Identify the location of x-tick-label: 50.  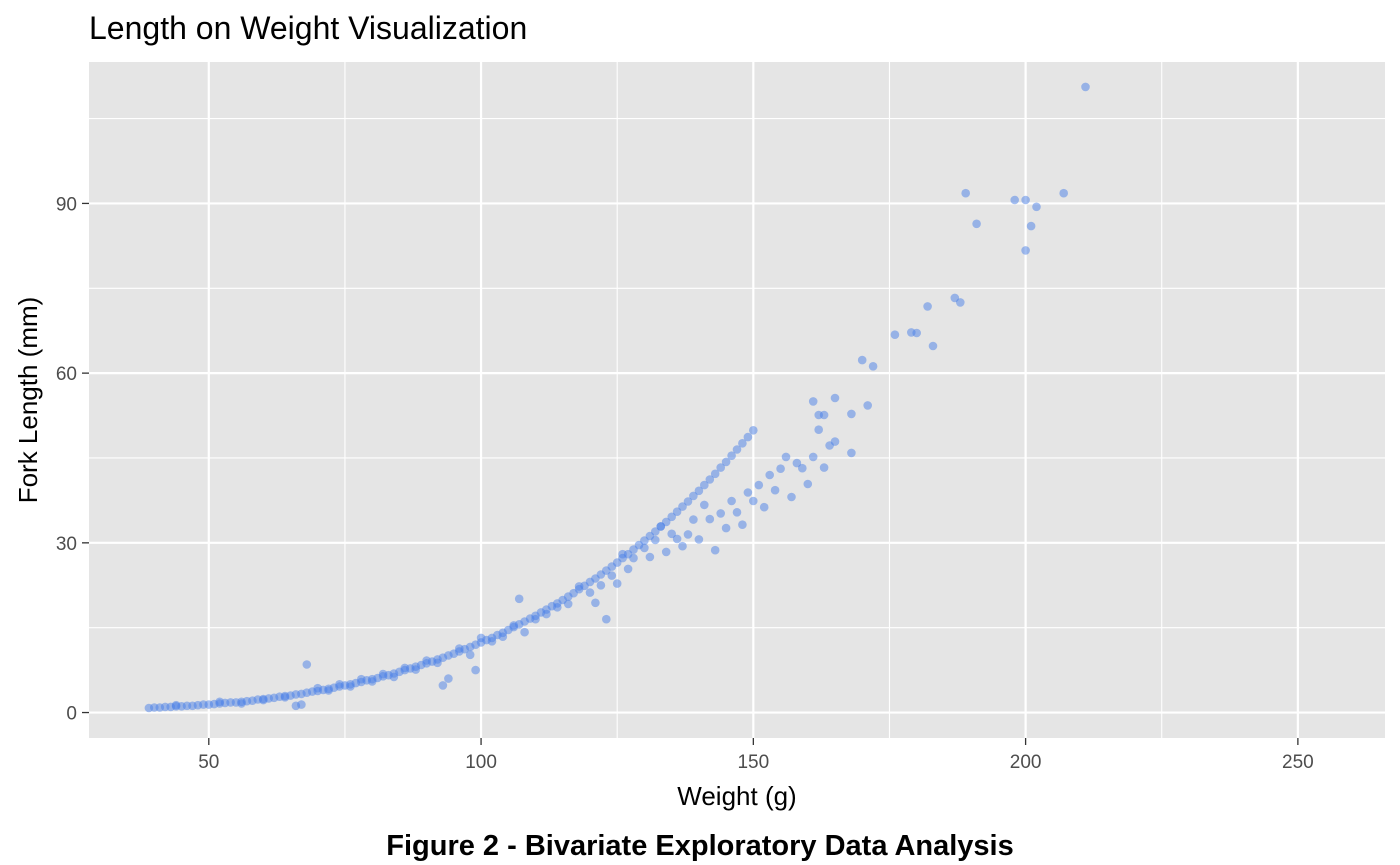
(208, 762).